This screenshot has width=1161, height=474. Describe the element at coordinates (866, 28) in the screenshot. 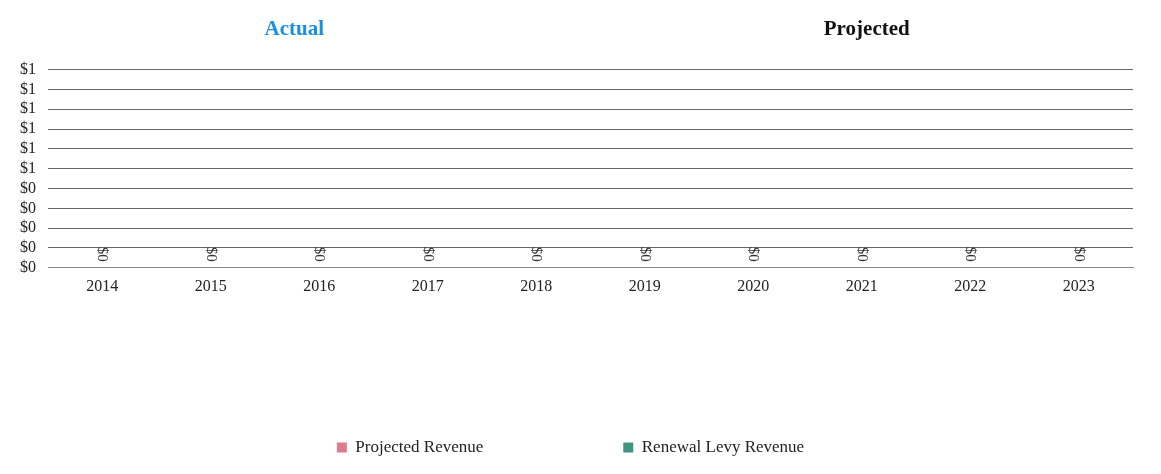

I see `text: Projected` at that location.